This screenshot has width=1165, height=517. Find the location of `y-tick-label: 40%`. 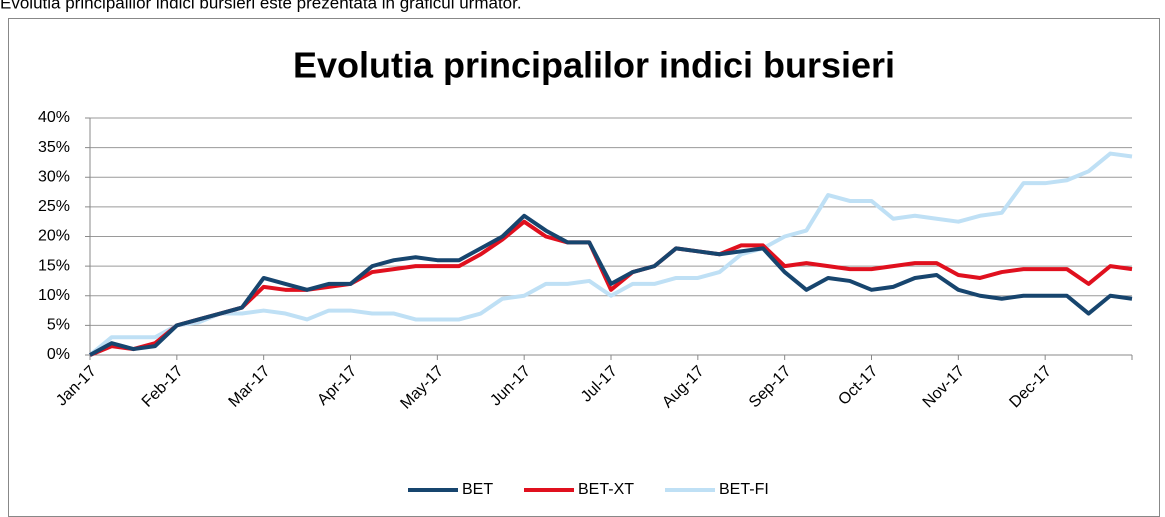

y-tick-label: 40% is located at coordinates (54, 117).